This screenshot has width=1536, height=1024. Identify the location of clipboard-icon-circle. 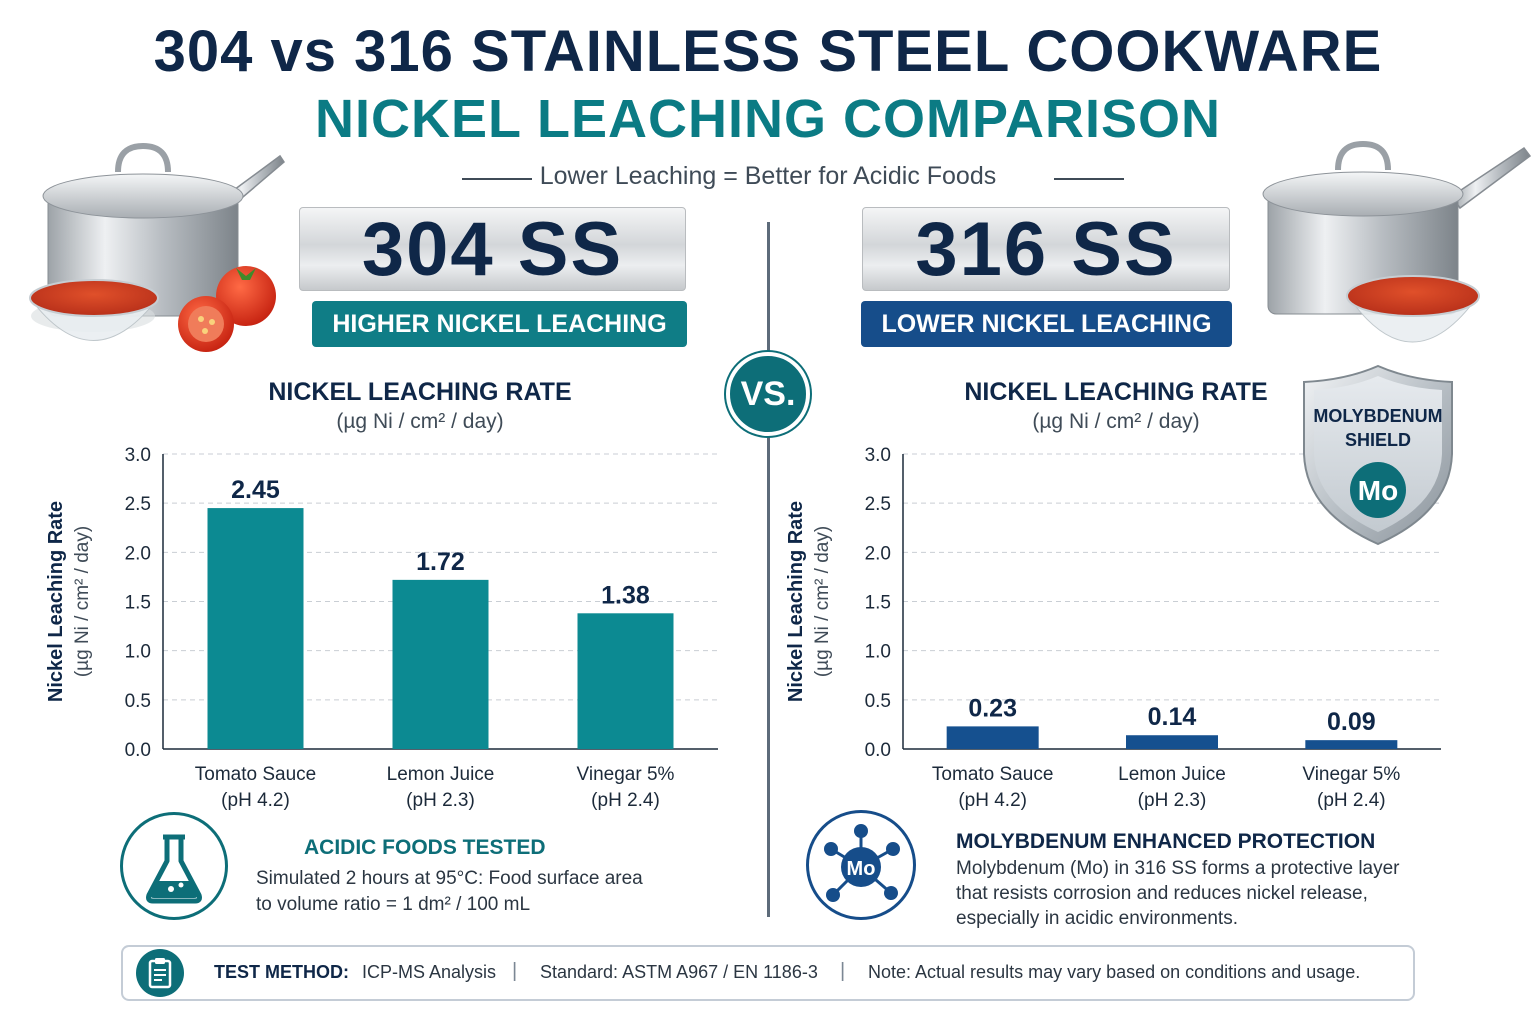
(160, 973).